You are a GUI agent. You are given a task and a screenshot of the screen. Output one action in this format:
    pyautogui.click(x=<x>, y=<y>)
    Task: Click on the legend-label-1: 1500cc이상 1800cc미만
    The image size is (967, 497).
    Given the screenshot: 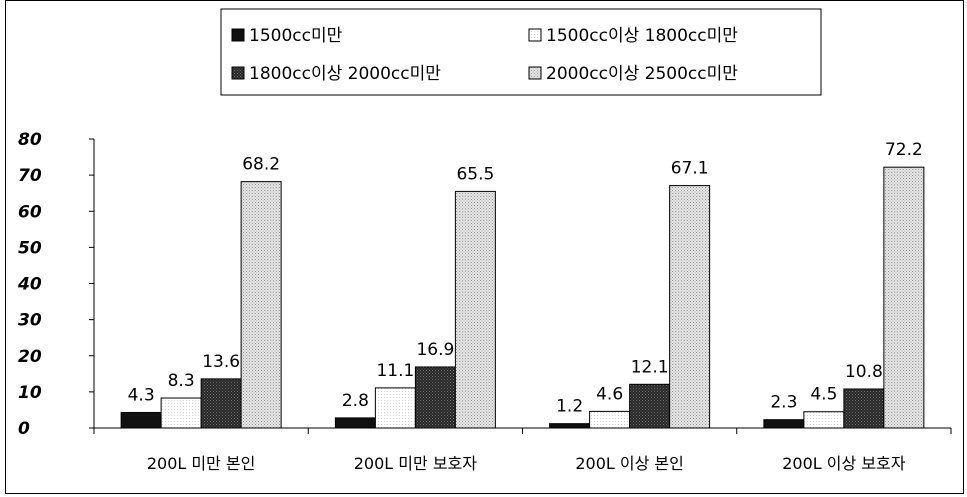 What is the action you would take?
    pyautogui.click(x=642, y=36)
    